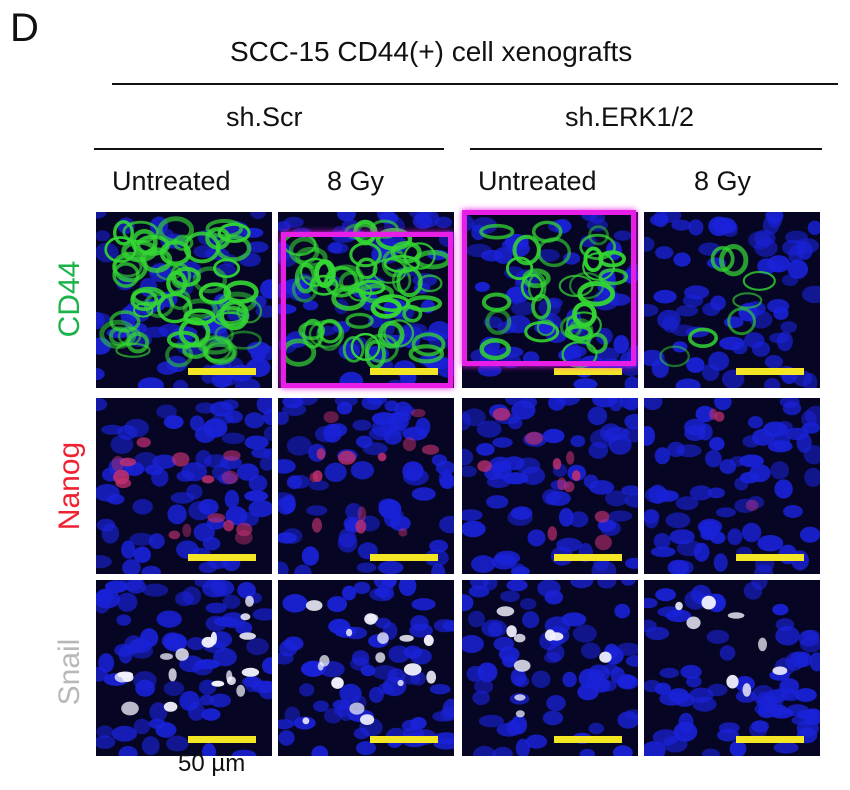 The image size is (850, 790). Describe the element at coordinates (431, 51) in the screenshot. I see `figure-title: SCC-15 CD44(+) cell xenografts` at that location.